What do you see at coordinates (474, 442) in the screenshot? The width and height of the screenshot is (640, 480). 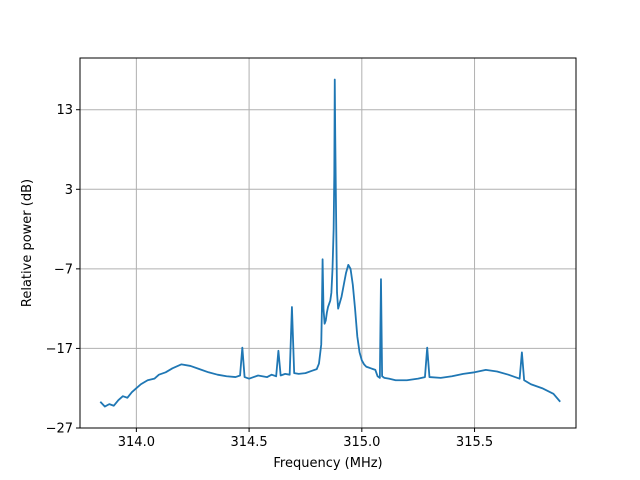 I see `x-tick-label: 315.5` at bounding box center [474, 442].